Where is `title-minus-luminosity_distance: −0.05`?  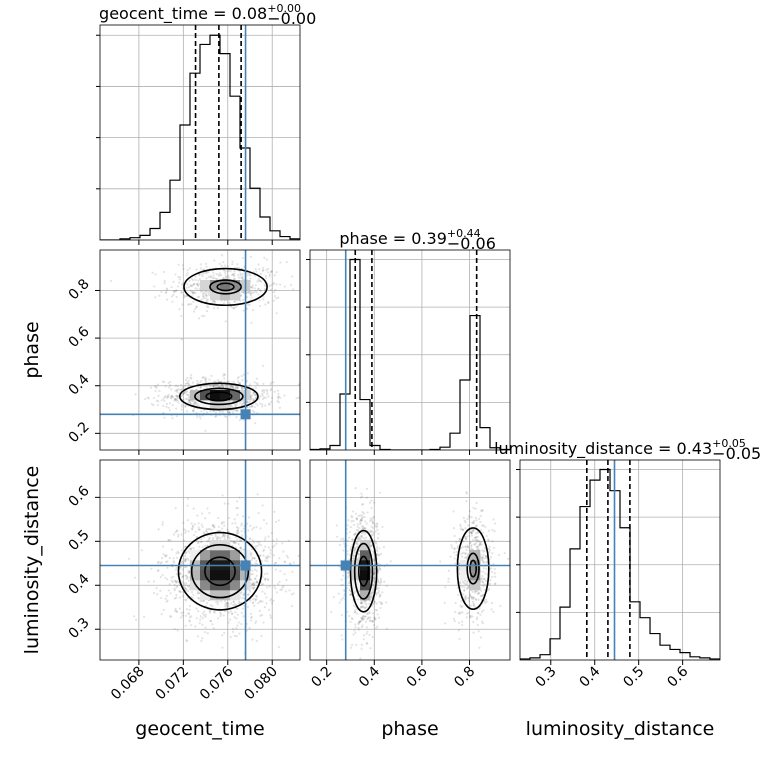 title-minus-luminosity_distance: −0.05 is located at coordinates (736, 453).